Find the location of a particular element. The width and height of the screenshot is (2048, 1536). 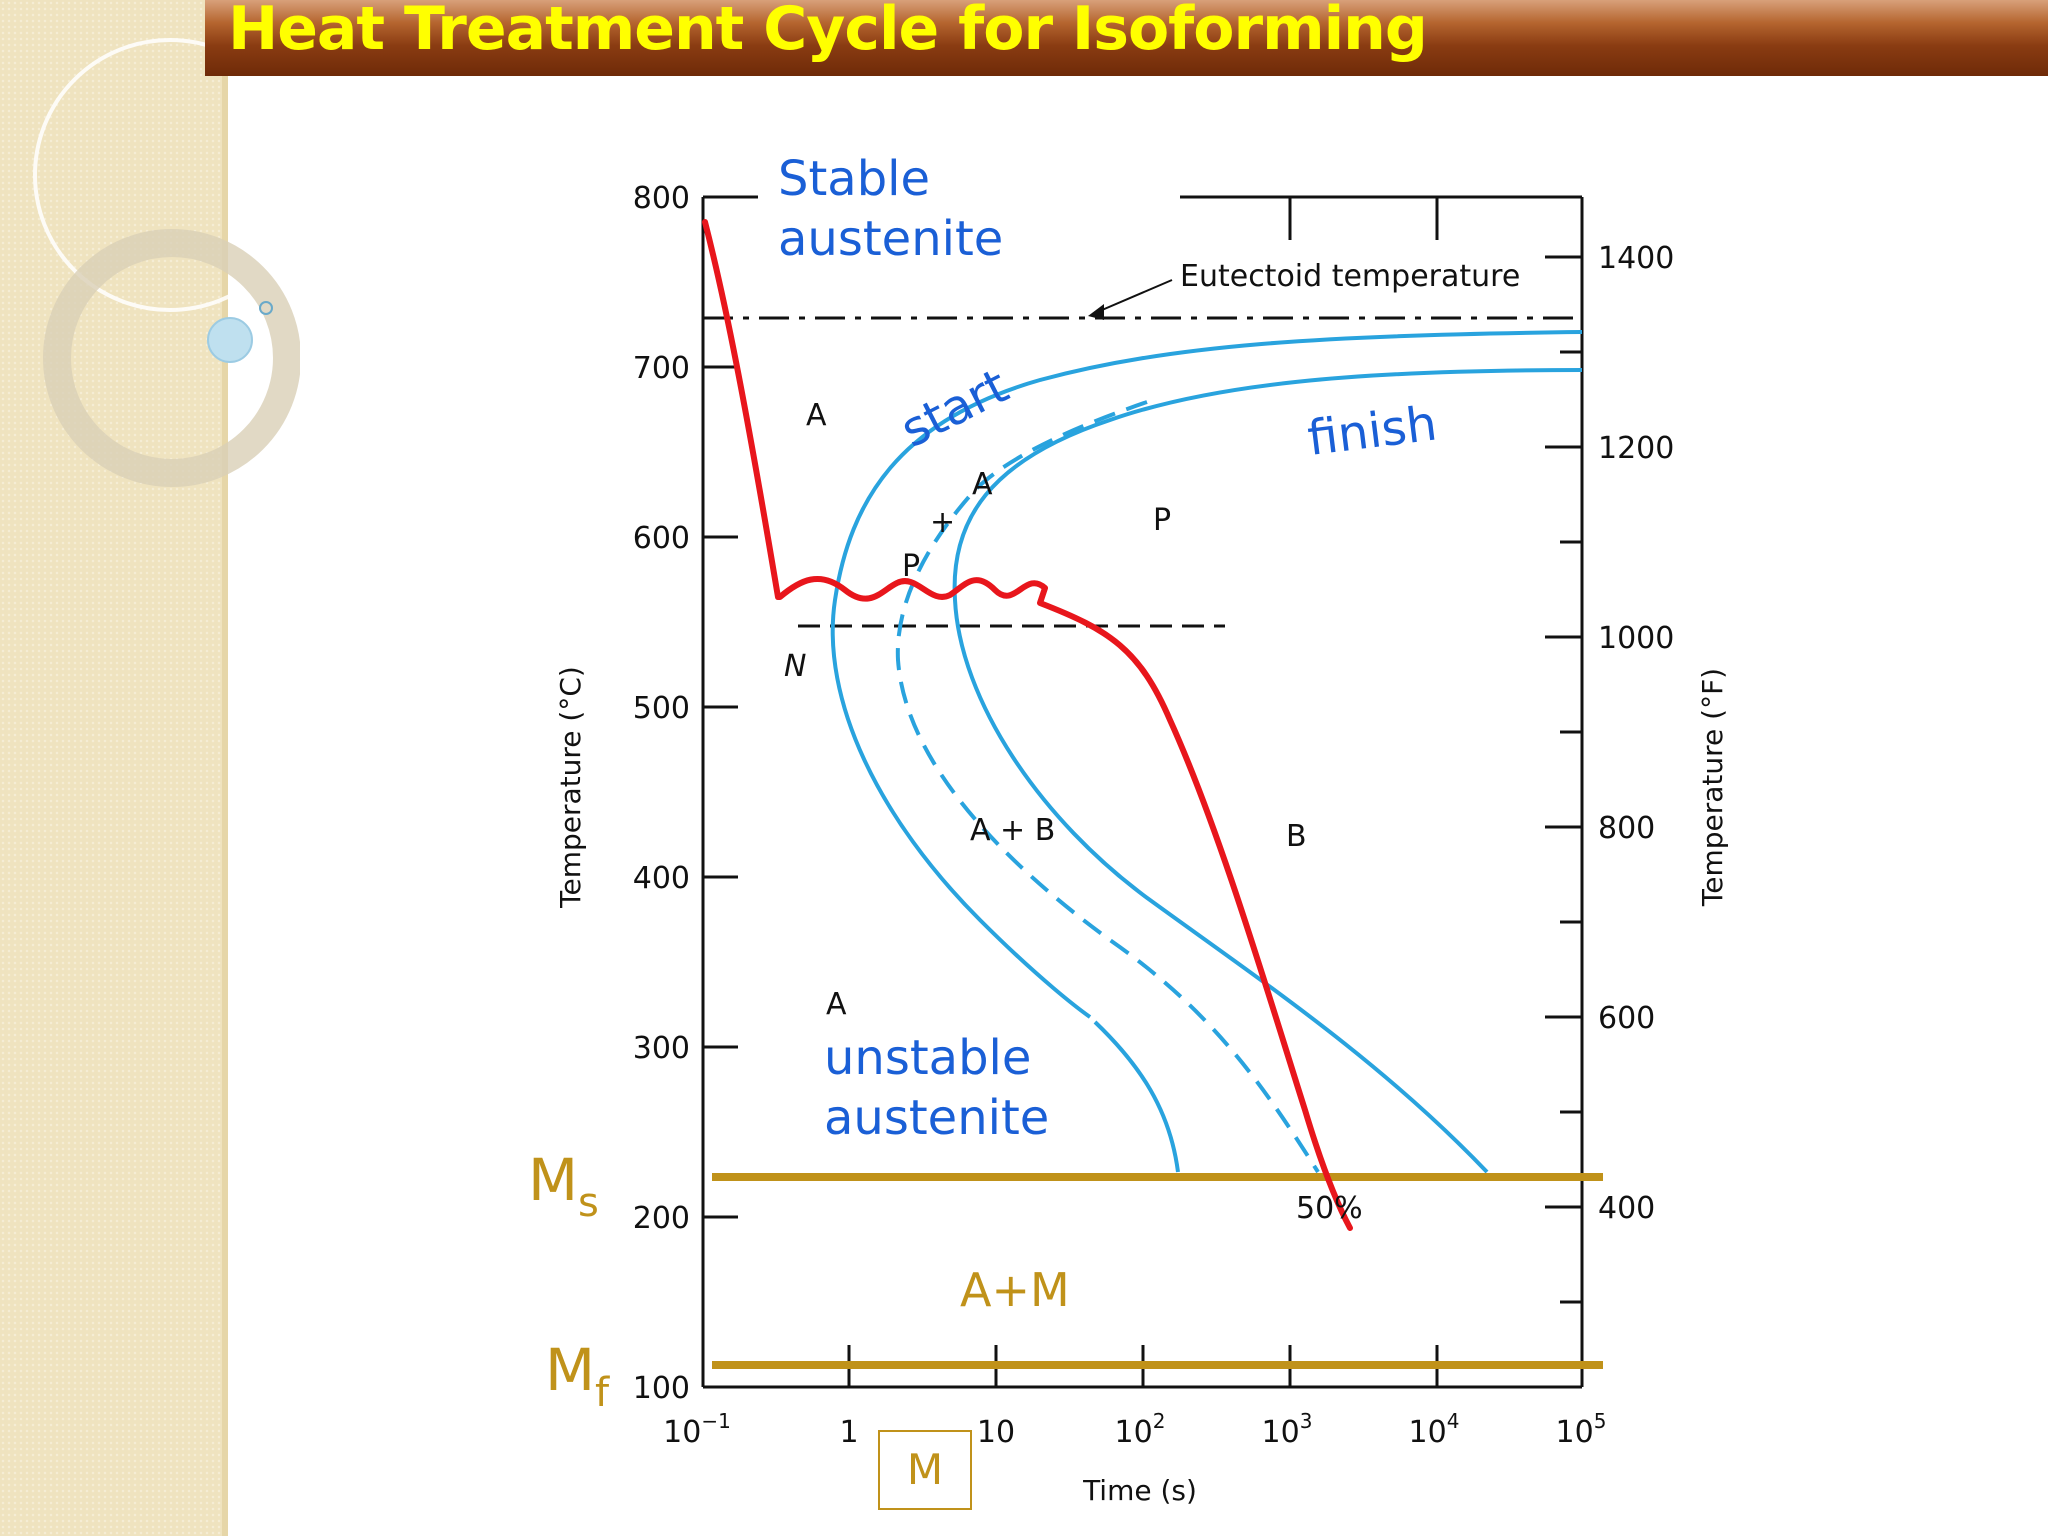

stable-label-line1: Stable is located at coordinates (854, 179).